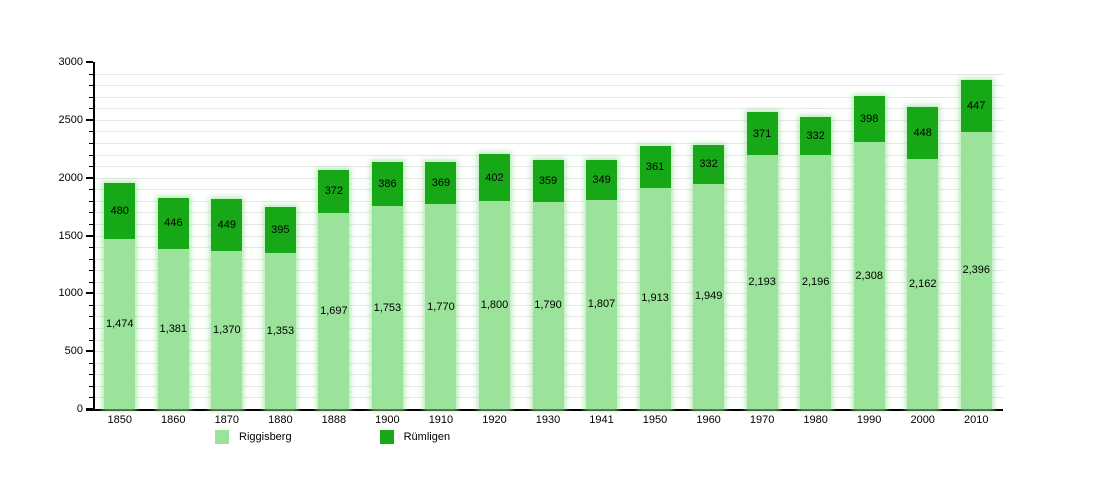 This screenshot has height=500, width=1100. I want to click on bar-1980: 332 2,196, so click(816, 262).